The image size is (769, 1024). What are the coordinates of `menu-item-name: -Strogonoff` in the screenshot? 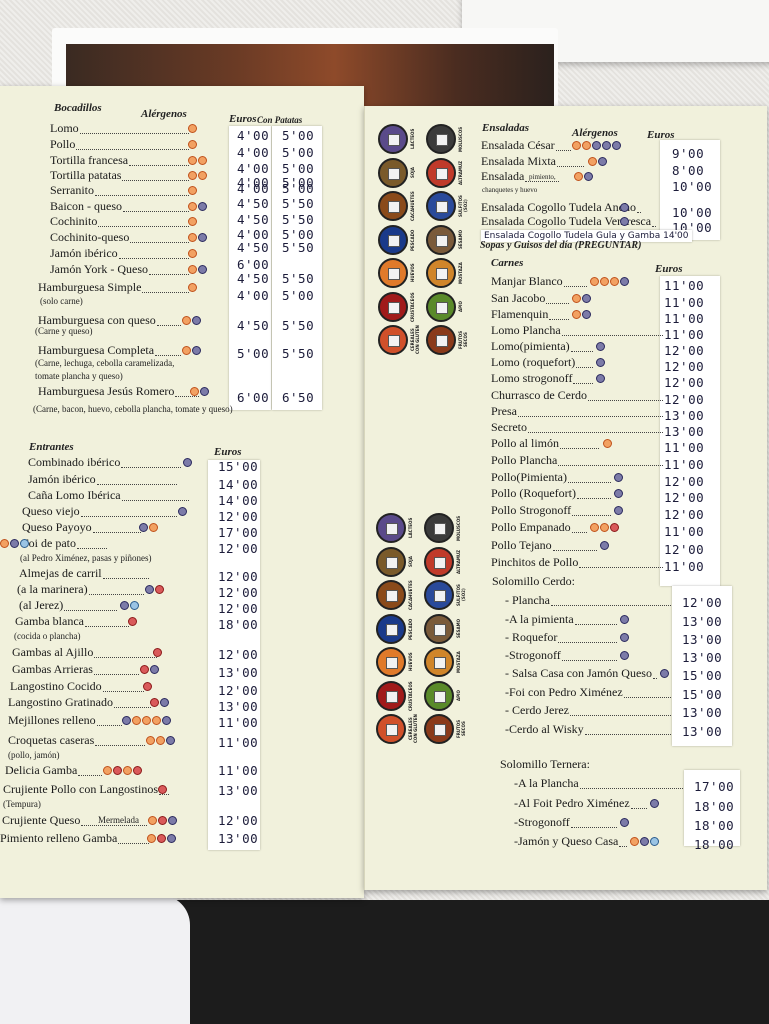 It's located at (565, 822).